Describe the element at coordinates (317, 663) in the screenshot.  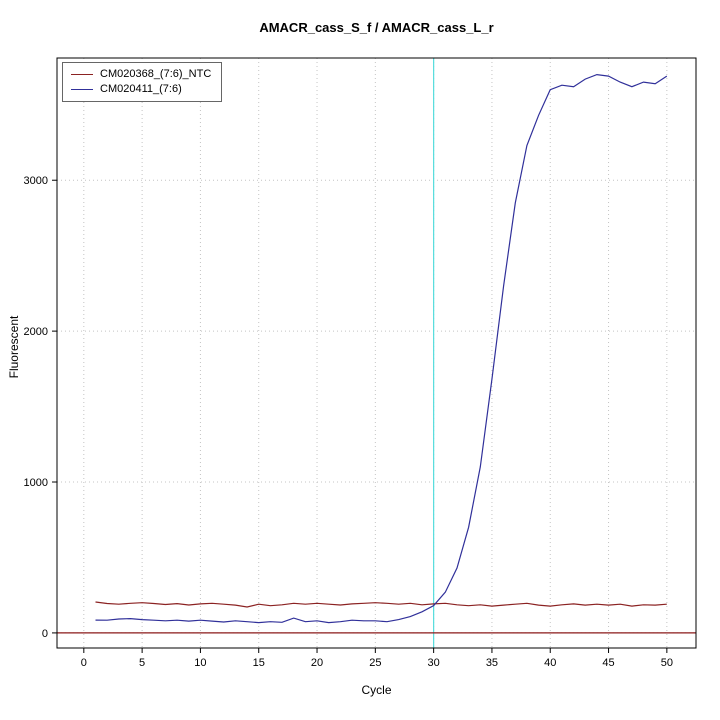
I see `x-tick-label: 20` at that location.